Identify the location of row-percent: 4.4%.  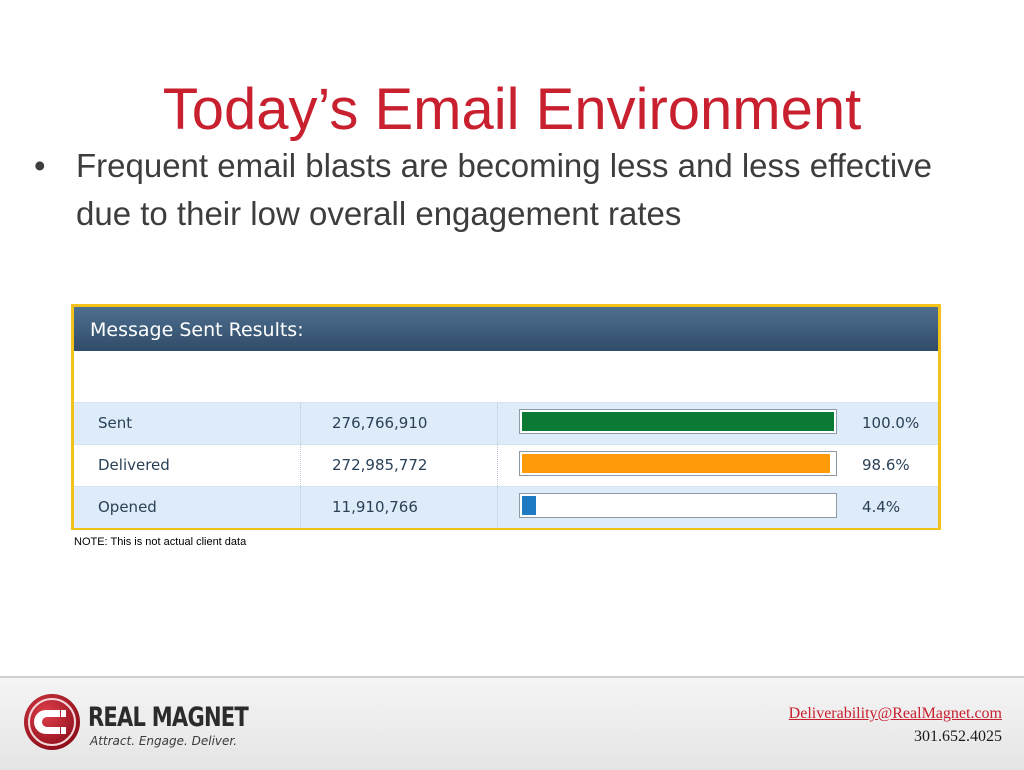
(881, 507).